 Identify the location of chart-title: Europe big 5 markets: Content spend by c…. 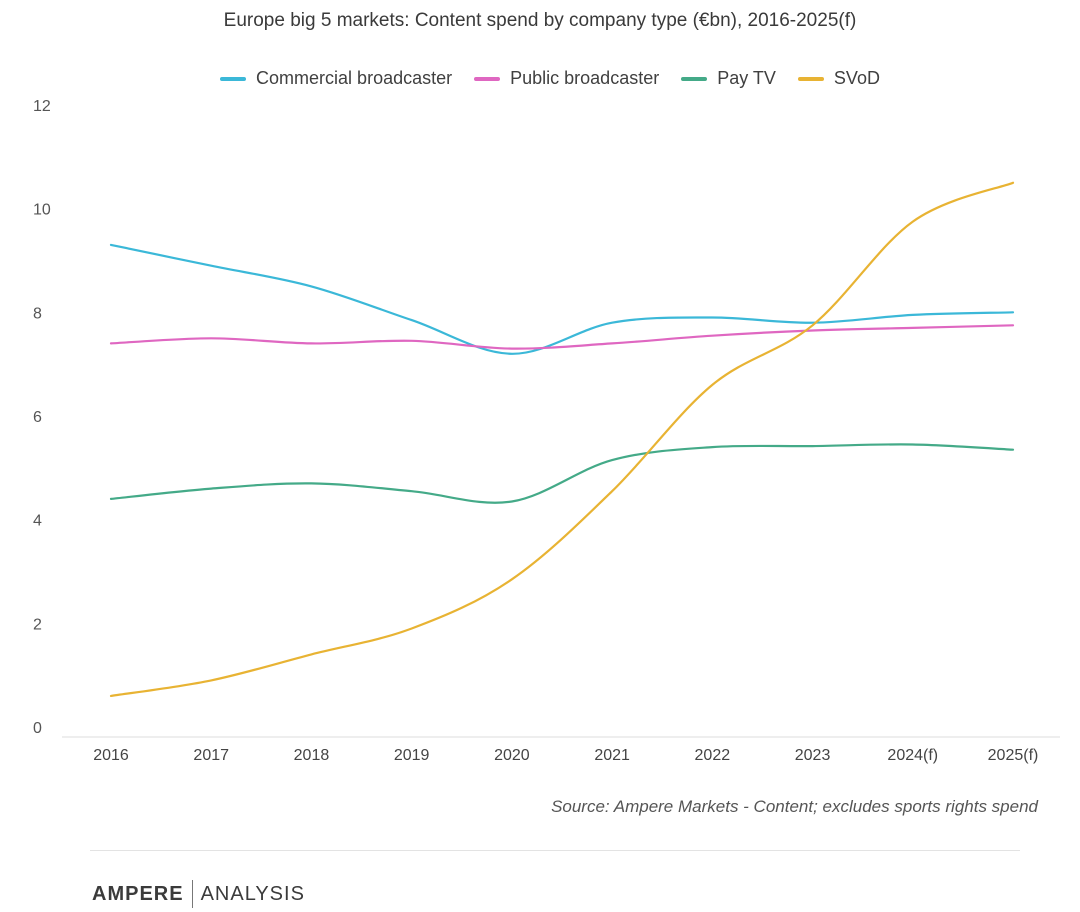
(540, 20).